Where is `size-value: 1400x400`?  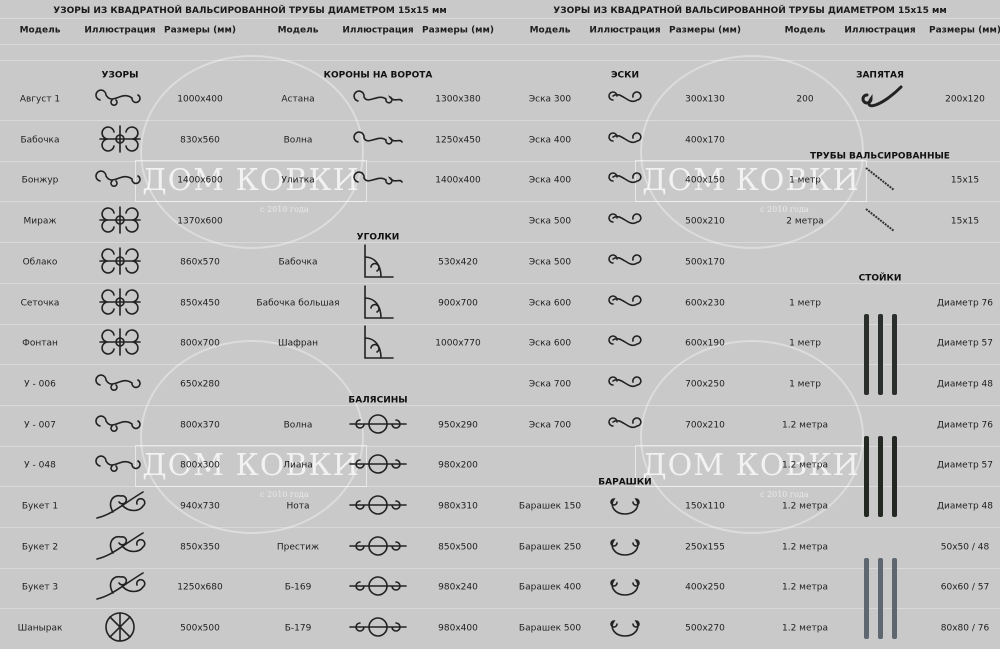 size-value: 1400x400 is located at coordinates (458, 180).